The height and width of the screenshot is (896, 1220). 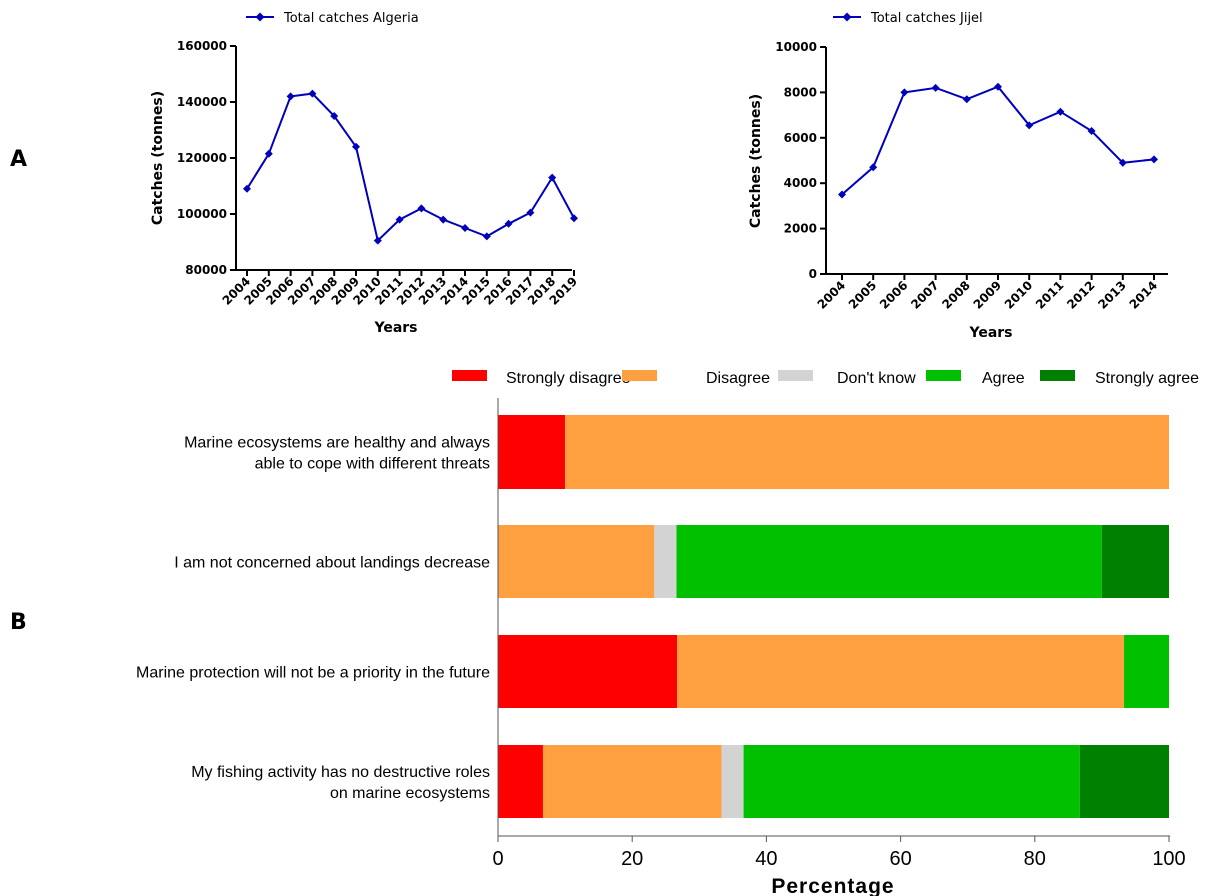 I want to click on legend-label: Don't know, so click(x=876, y=378).